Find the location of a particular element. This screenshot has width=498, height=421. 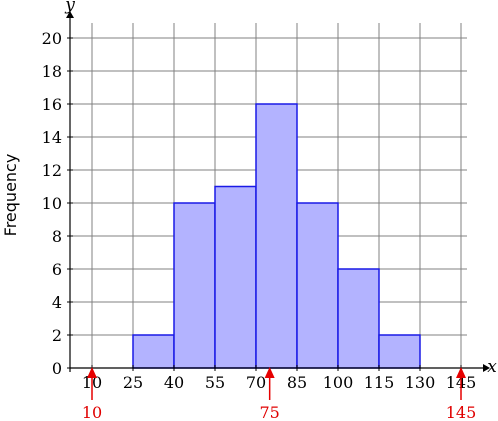

y-tick-label: 4 is located at coordinates (57, 302).